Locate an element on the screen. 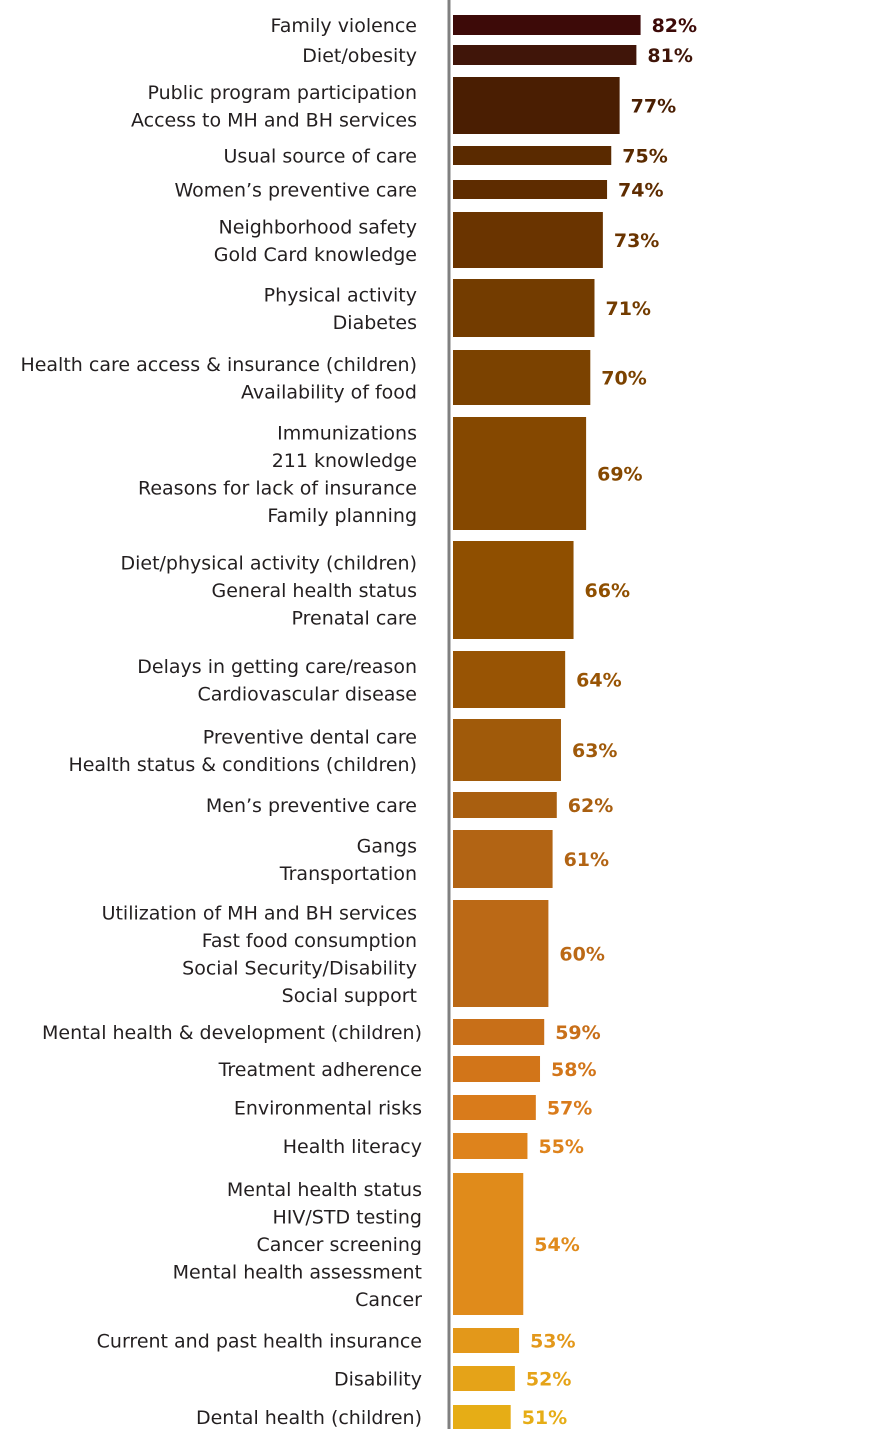 This screenshot has width=878, height=1429. category-label: Gangs is located at coordinates (387, 846).